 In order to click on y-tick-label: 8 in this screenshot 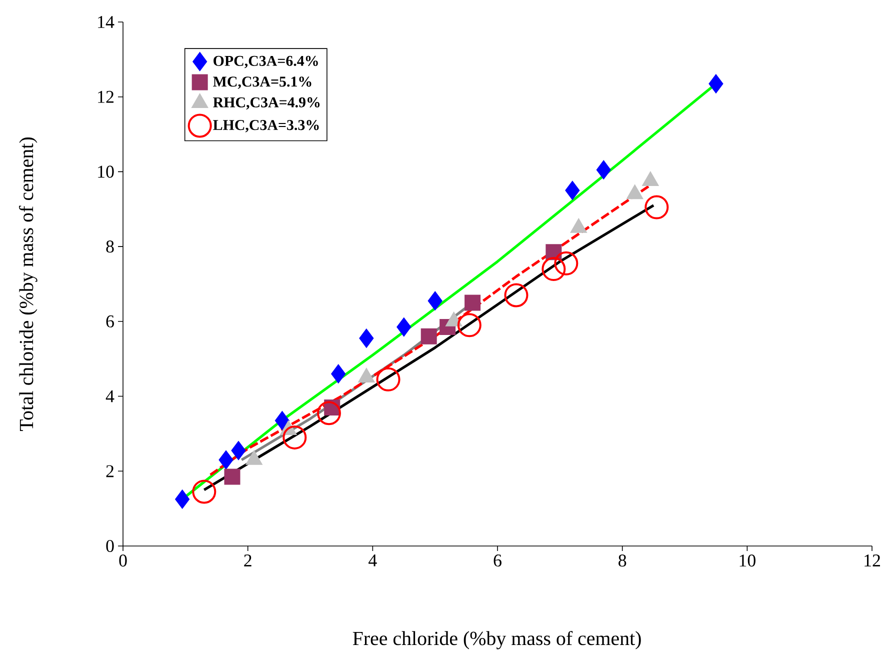, I will do `click(110, 246)`.